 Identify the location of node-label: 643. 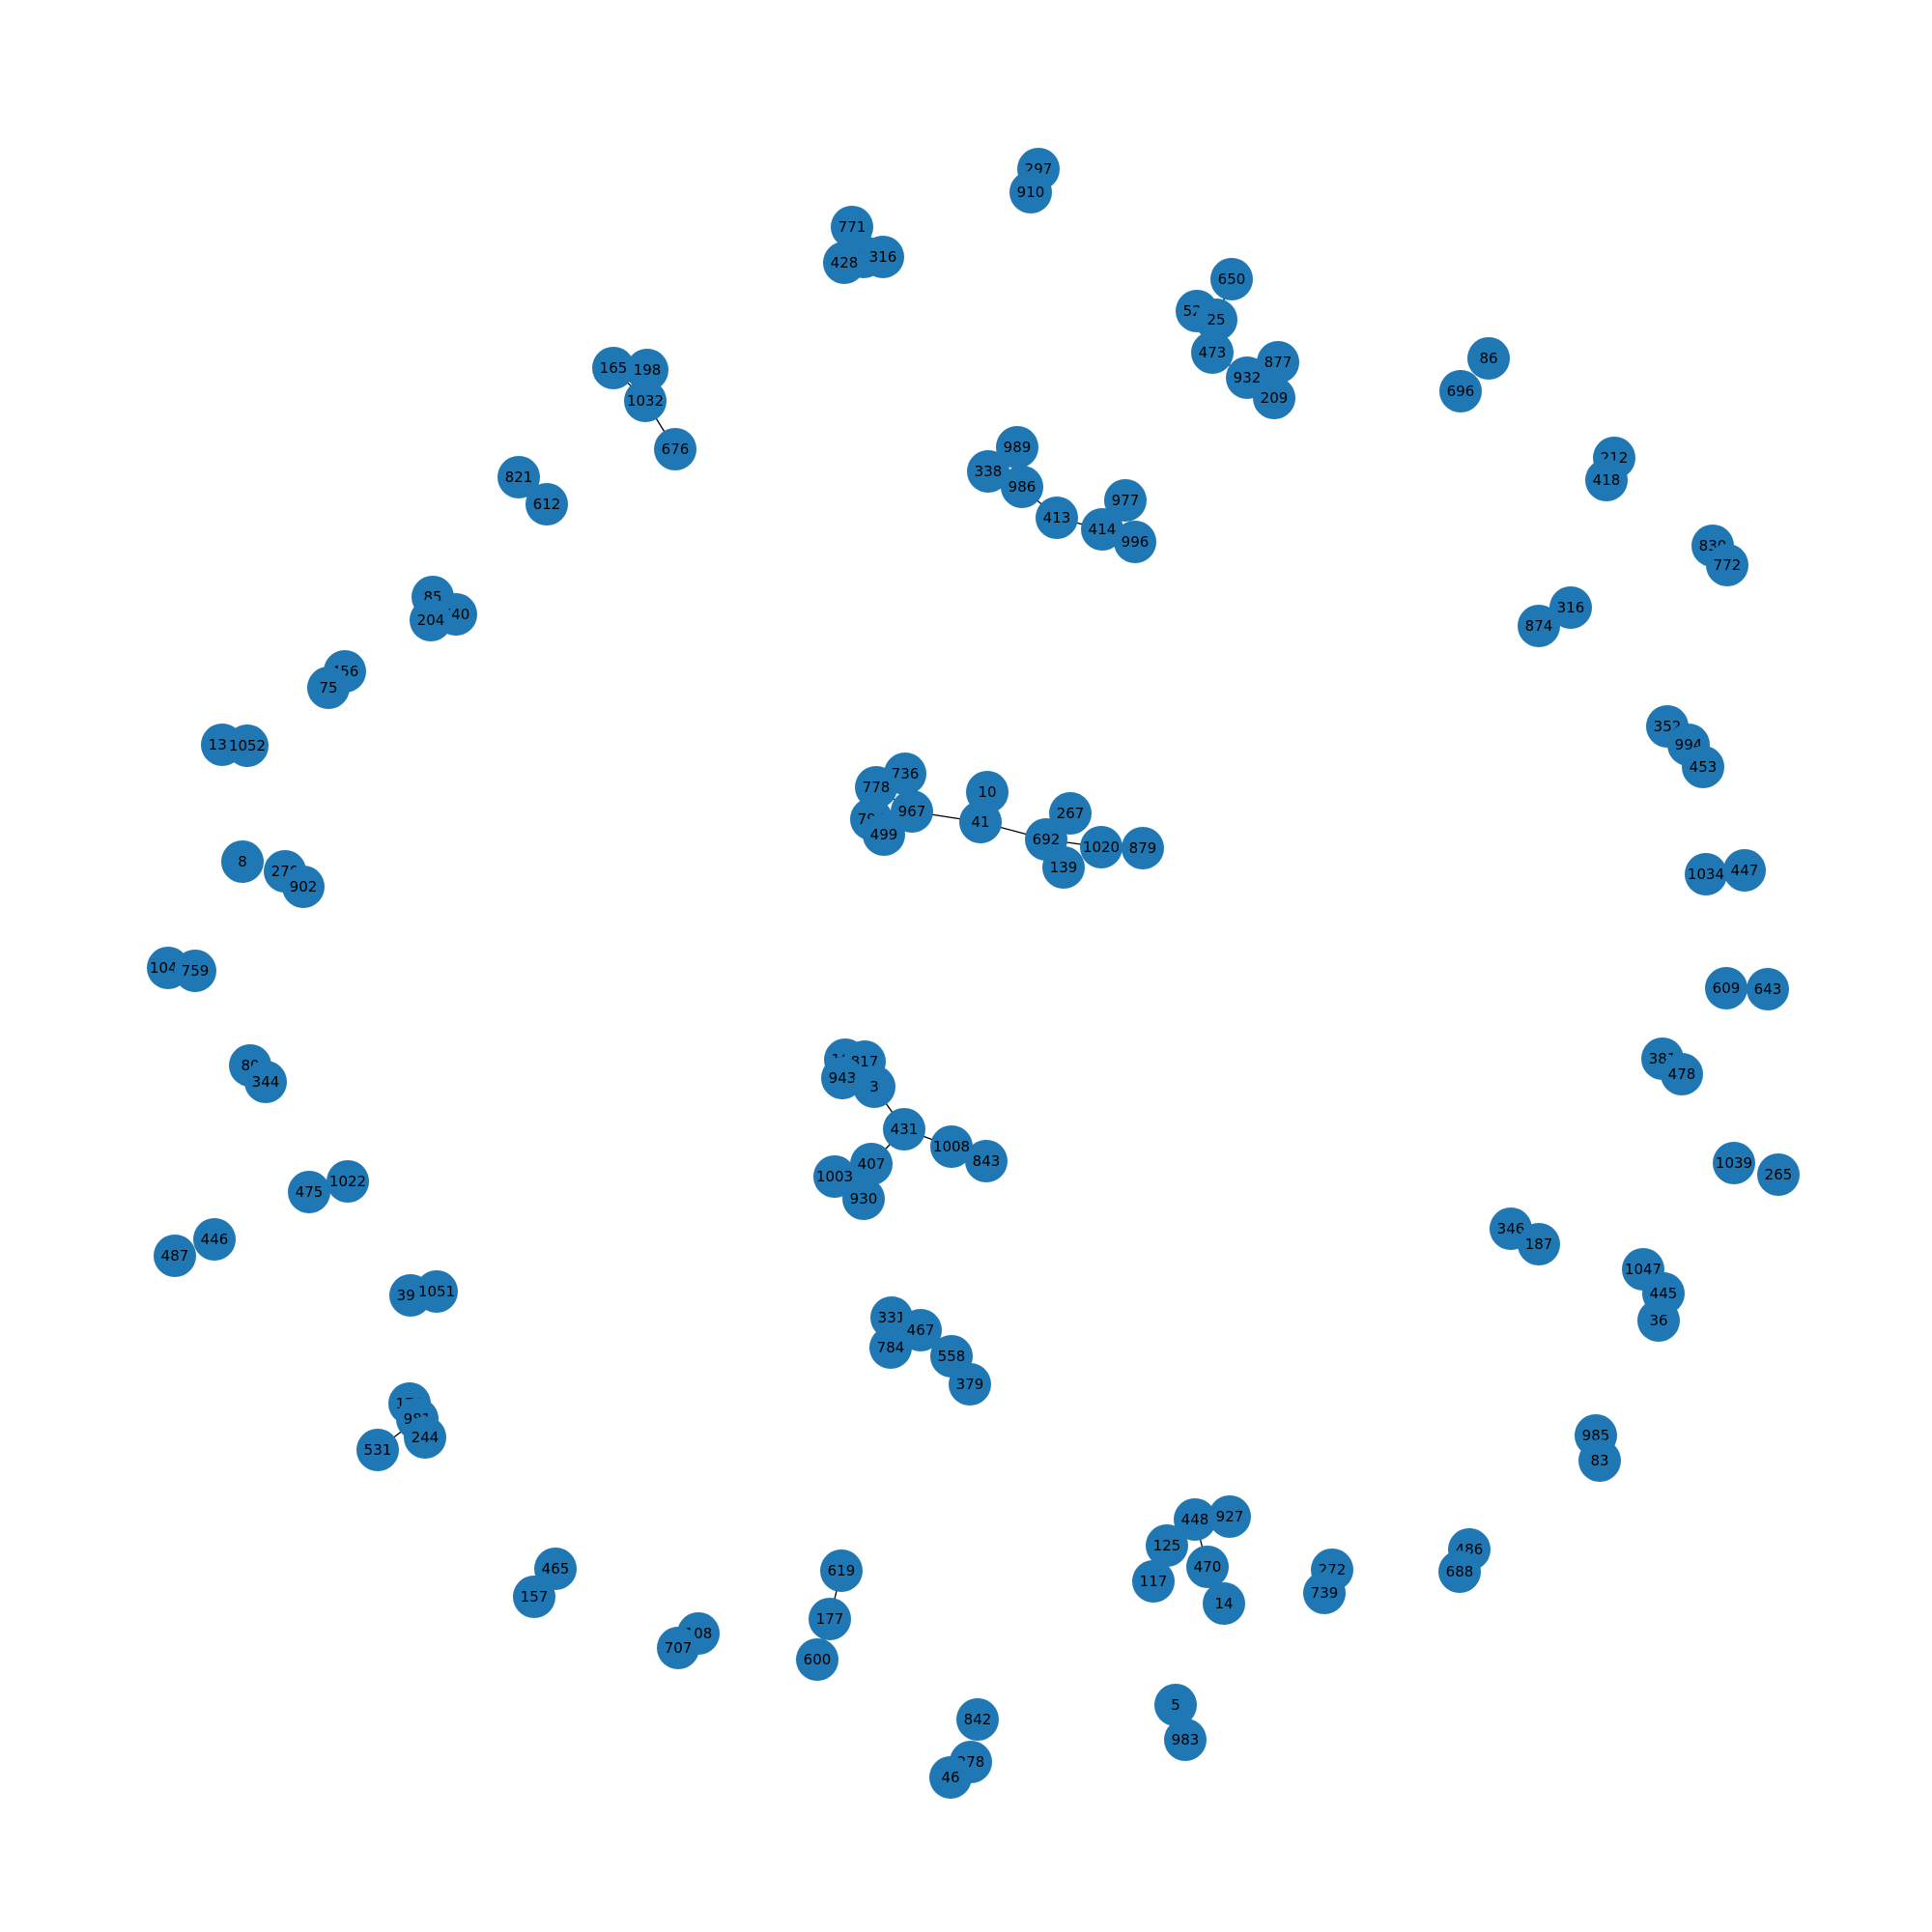
(1768, 989).